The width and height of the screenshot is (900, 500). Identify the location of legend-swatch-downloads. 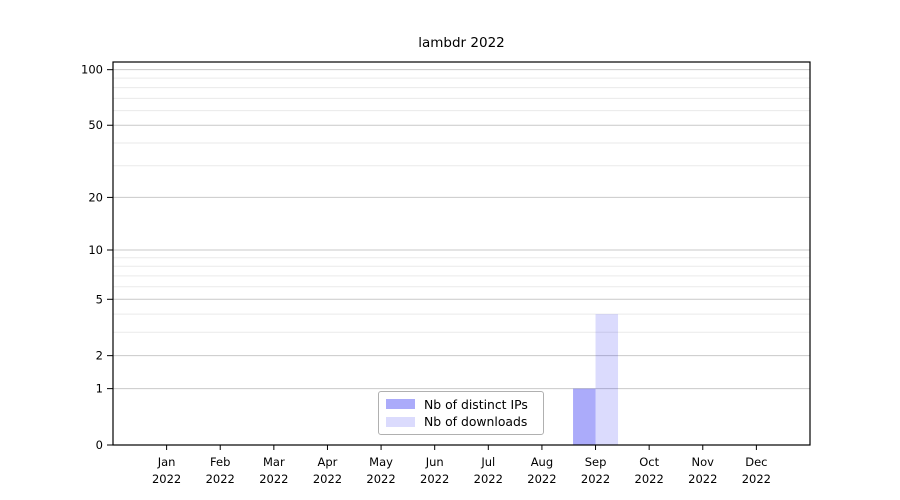
(400, 421).